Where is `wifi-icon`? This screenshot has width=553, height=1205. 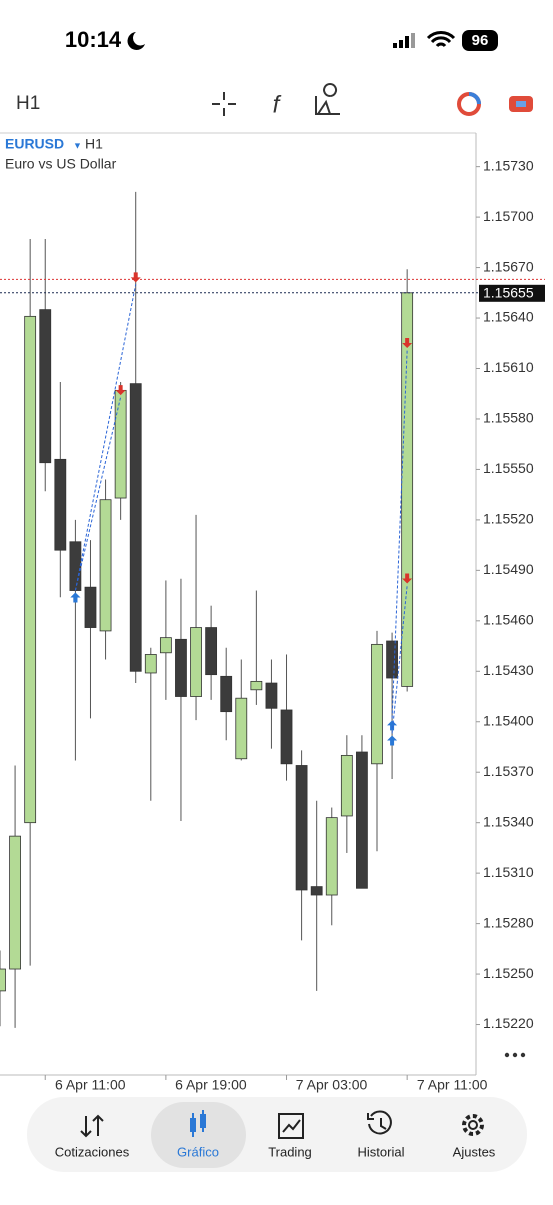 wifi-icon is located at coordinates (441, 39).